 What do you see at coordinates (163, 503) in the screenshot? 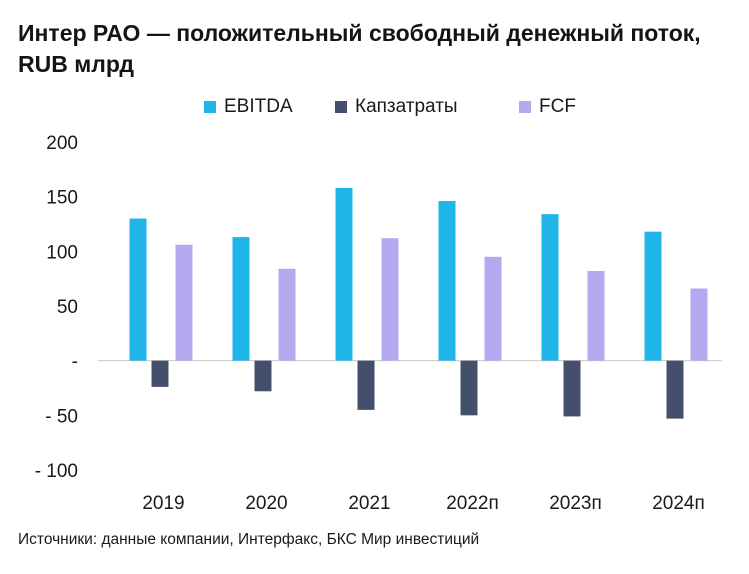
I see `x-tick-label: 2019` at bounding box center [163, 503].